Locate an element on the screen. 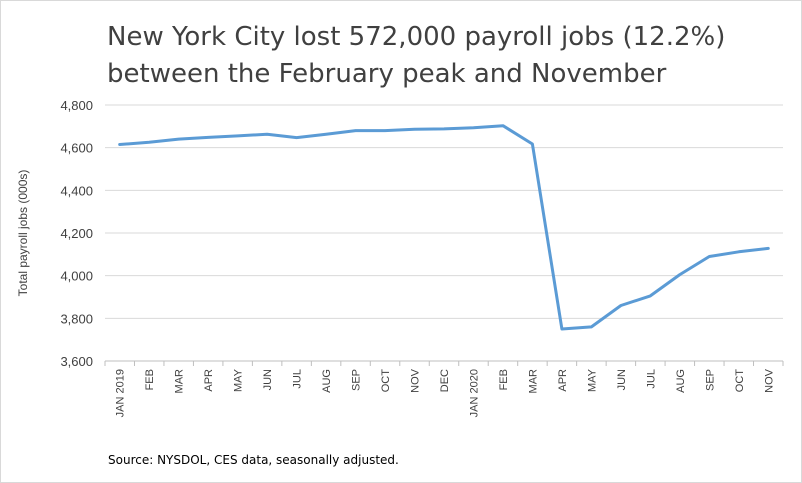 This screenshot has height=483, width=802. y-tick-label: 4,000 is located at coordinates (76, 276).